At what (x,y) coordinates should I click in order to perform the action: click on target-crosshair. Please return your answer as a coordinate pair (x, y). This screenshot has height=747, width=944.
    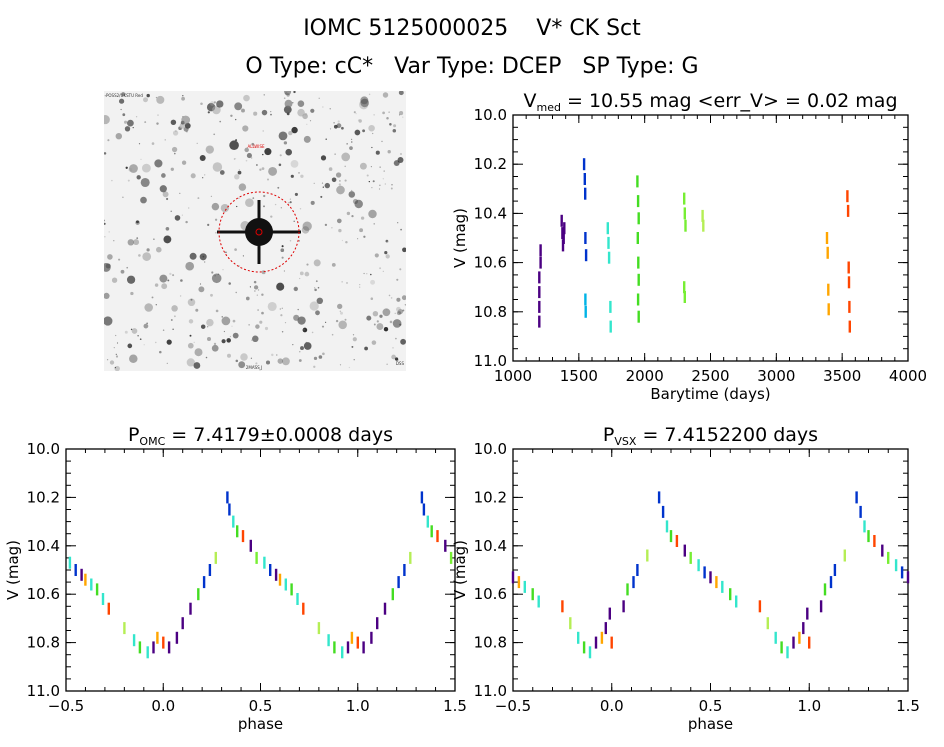
    Looking at the image, I should click on (259, 232).